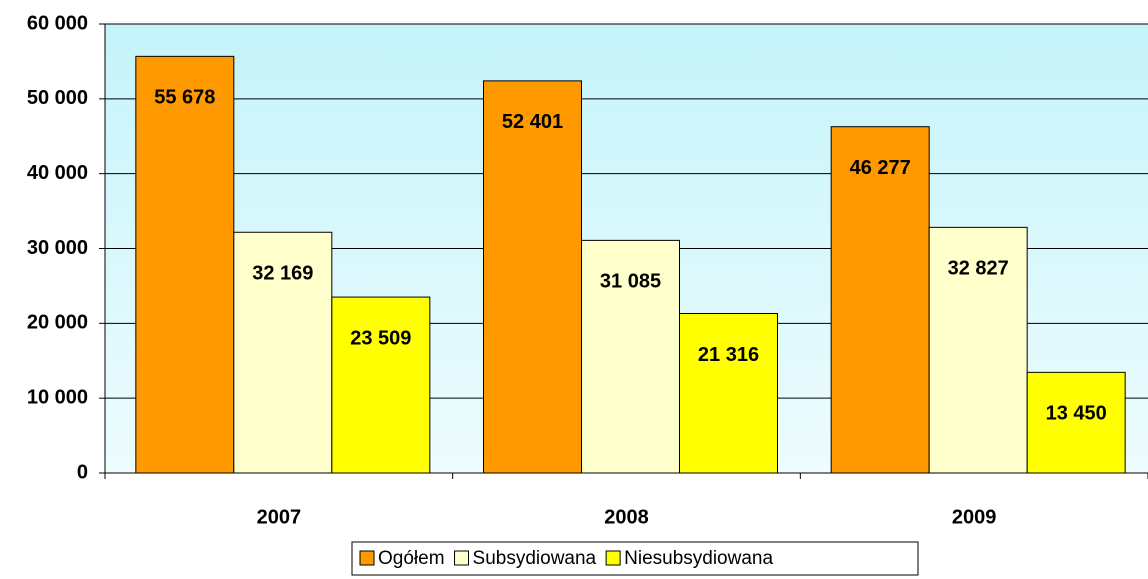 This screenshot has width=1148, height=579. I want to click on data-label: 32 827, so click(978, 269).